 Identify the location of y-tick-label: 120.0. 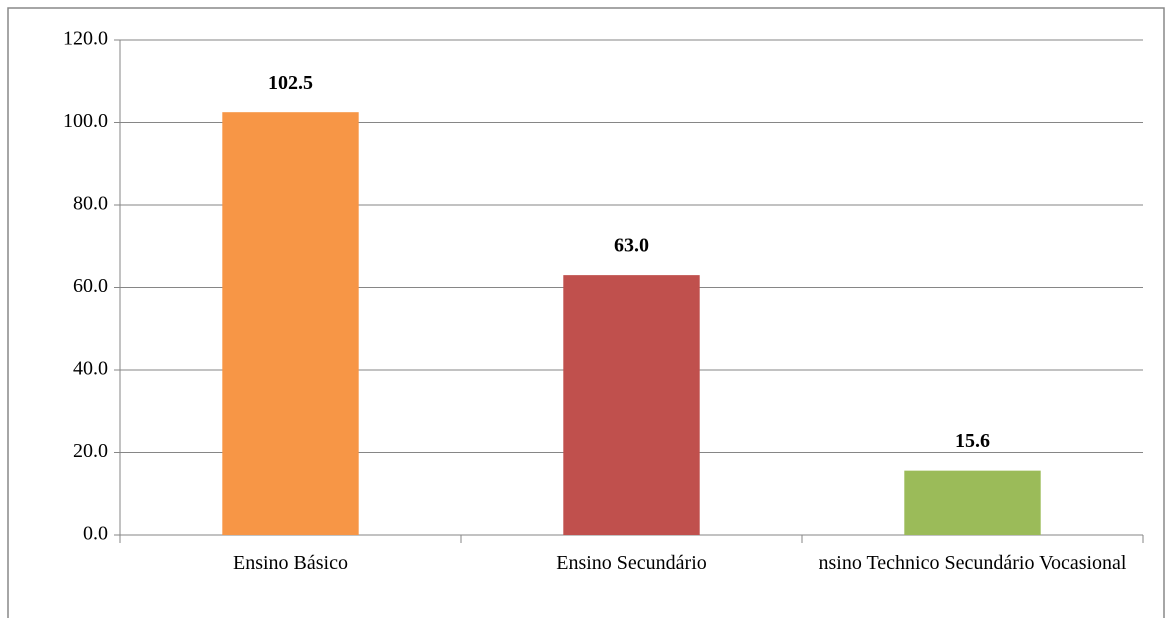
(85, 39).